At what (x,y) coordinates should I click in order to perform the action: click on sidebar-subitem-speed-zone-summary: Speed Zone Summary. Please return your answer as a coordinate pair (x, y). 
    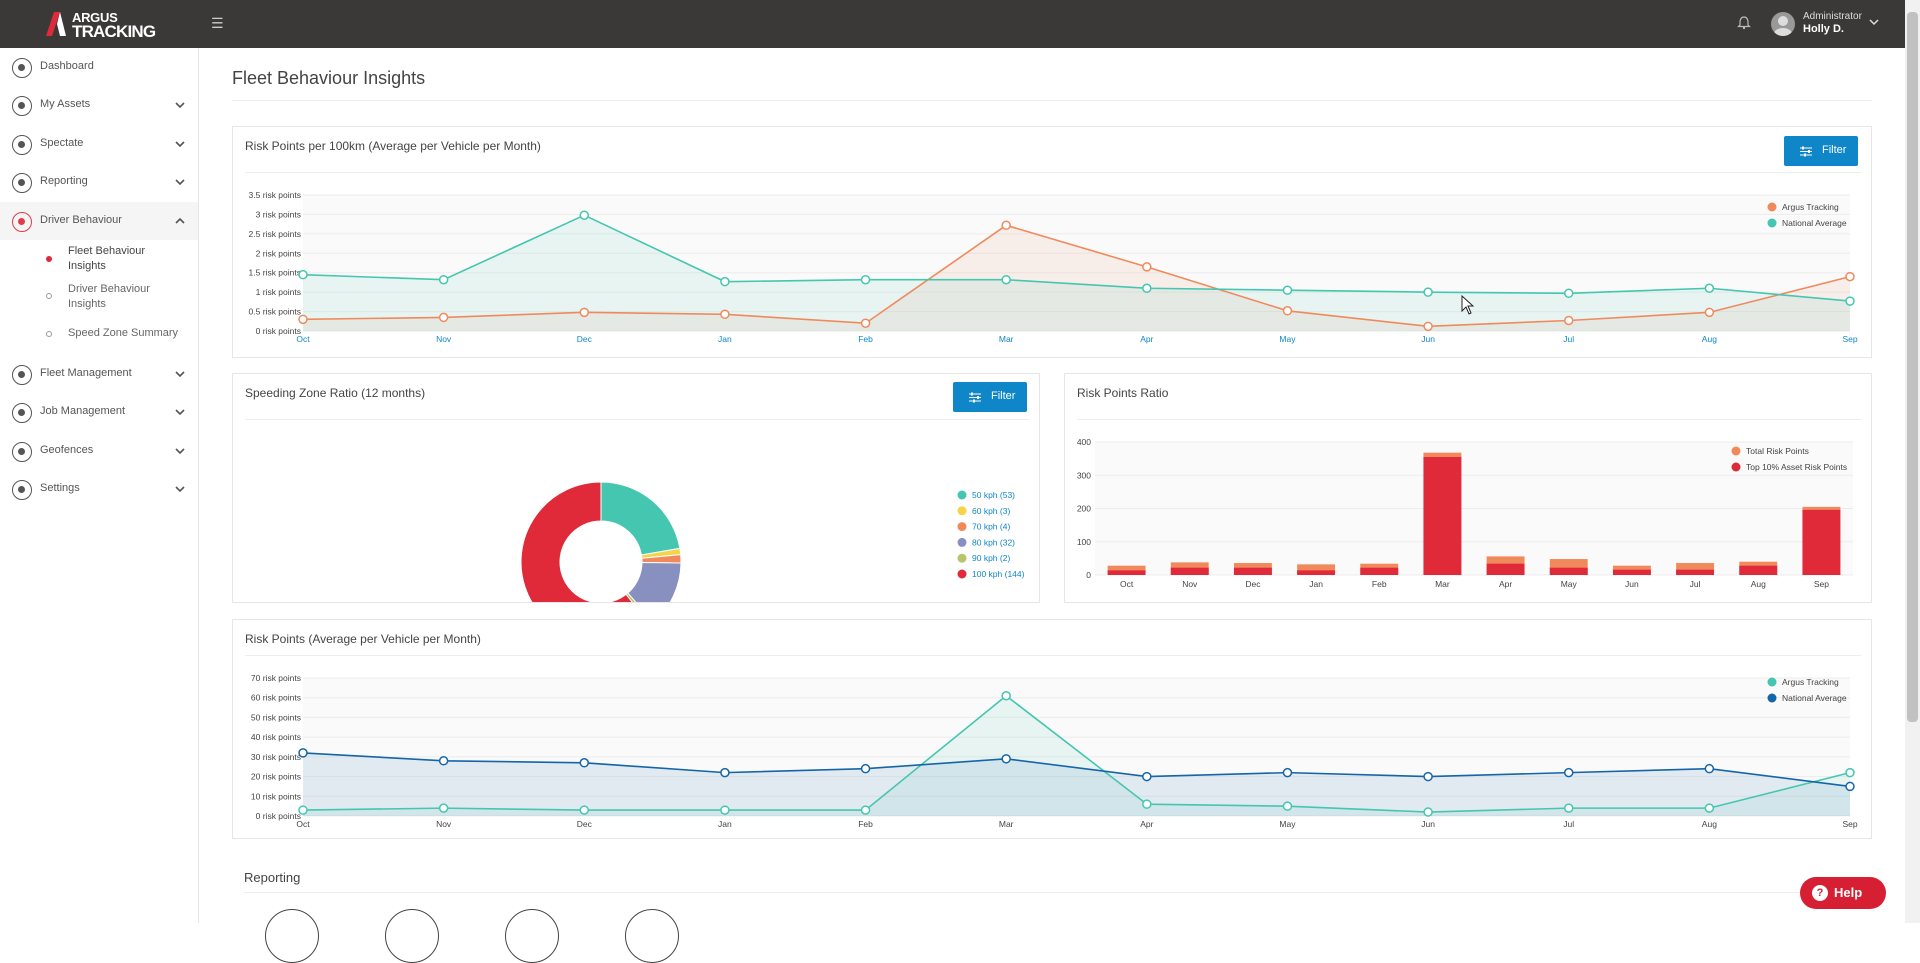
    Looking at the image, I should click on (99, 336).